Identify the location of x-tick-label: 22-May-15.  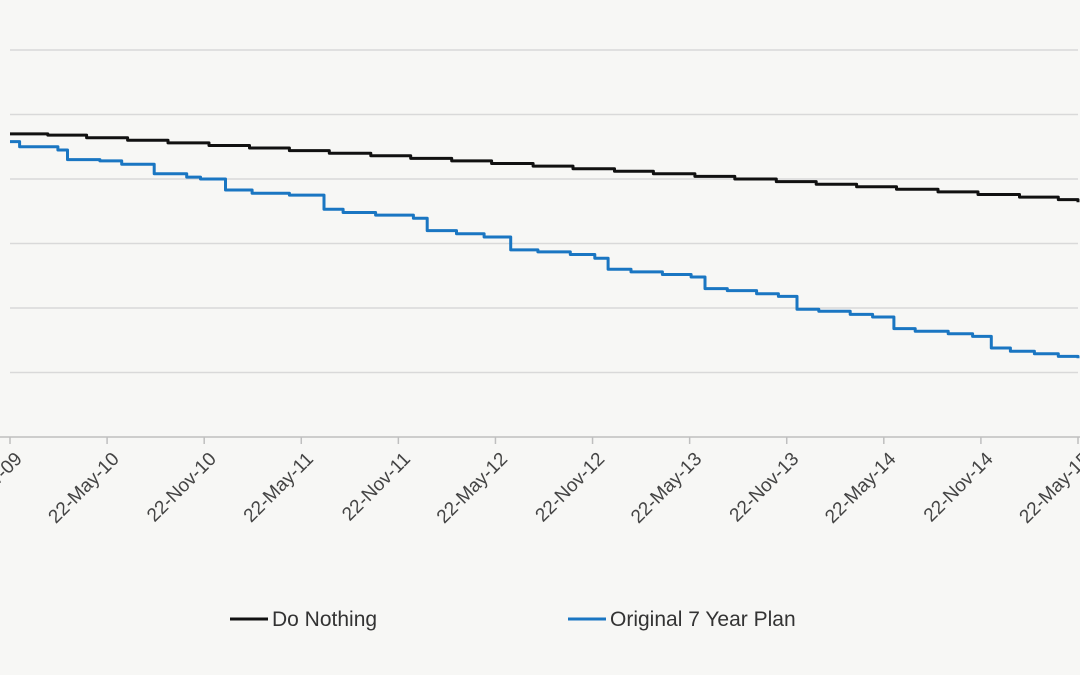
(1048, 488).